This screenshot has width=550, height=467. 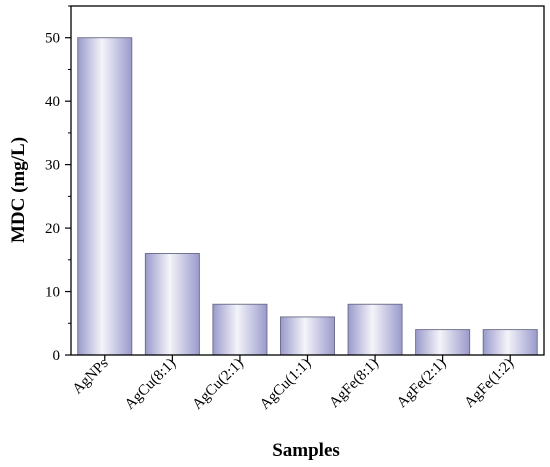 I want to click on y-tick-label: 50, so click(x=52, y=39).